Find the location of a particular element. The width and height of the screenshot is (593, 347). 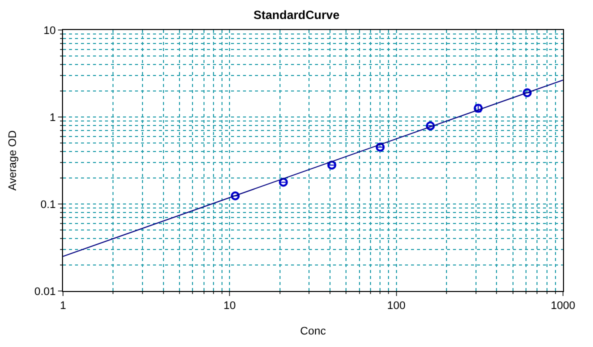

x-tick-label: 100 is located at coordinates (396, 306).